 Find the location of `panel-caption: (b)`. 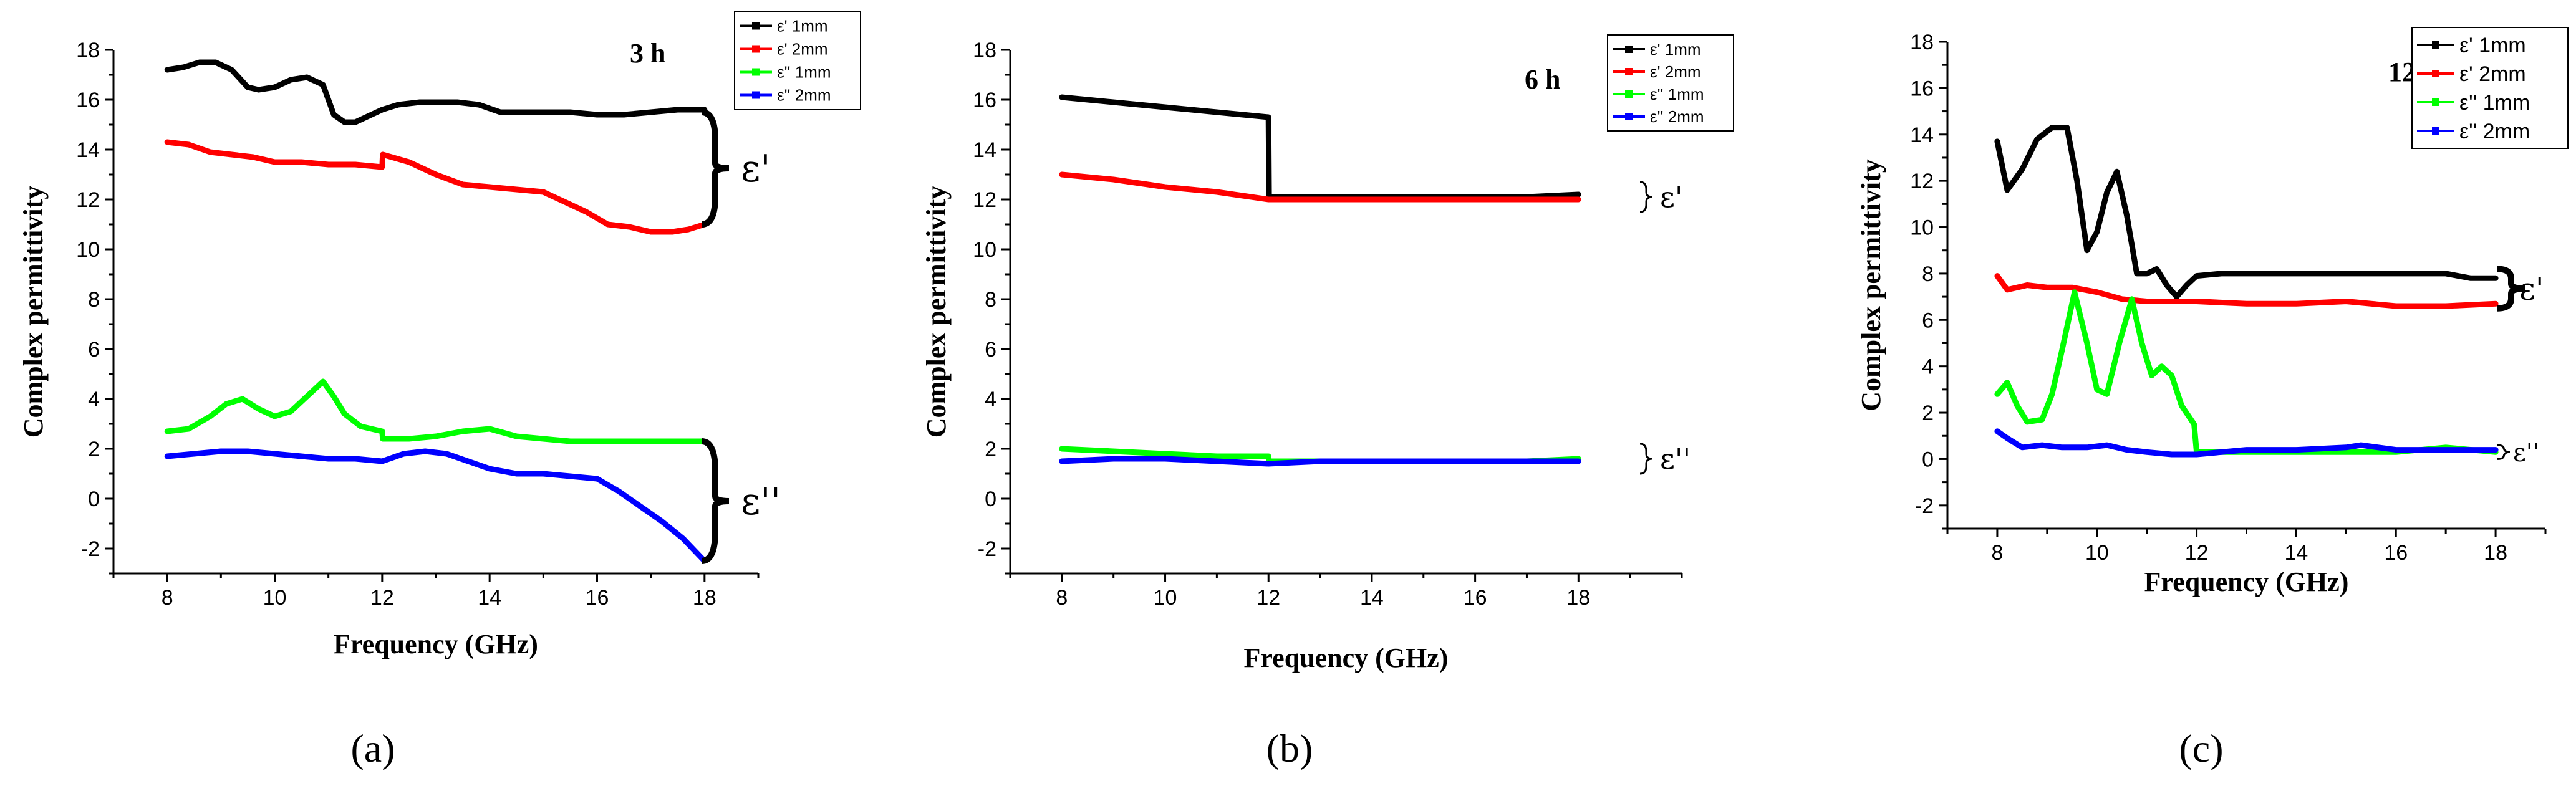

panel-caption: (b) is located at coordinates (1289, 748).